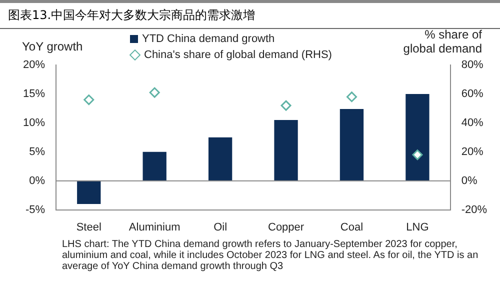 The width and height of the screenshot is (500, 286). Describe the element at coordinates (472, 65) in the screenshot. I see `y2-tick-label: 80%` at that location.